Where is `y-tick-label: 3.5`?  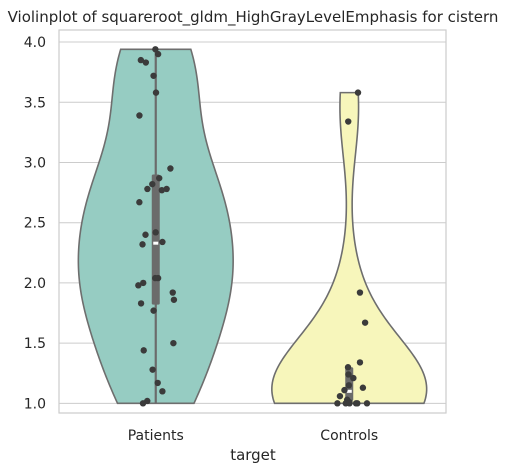
y-tick-label: 3.5 is located at coordinates (35, 103).